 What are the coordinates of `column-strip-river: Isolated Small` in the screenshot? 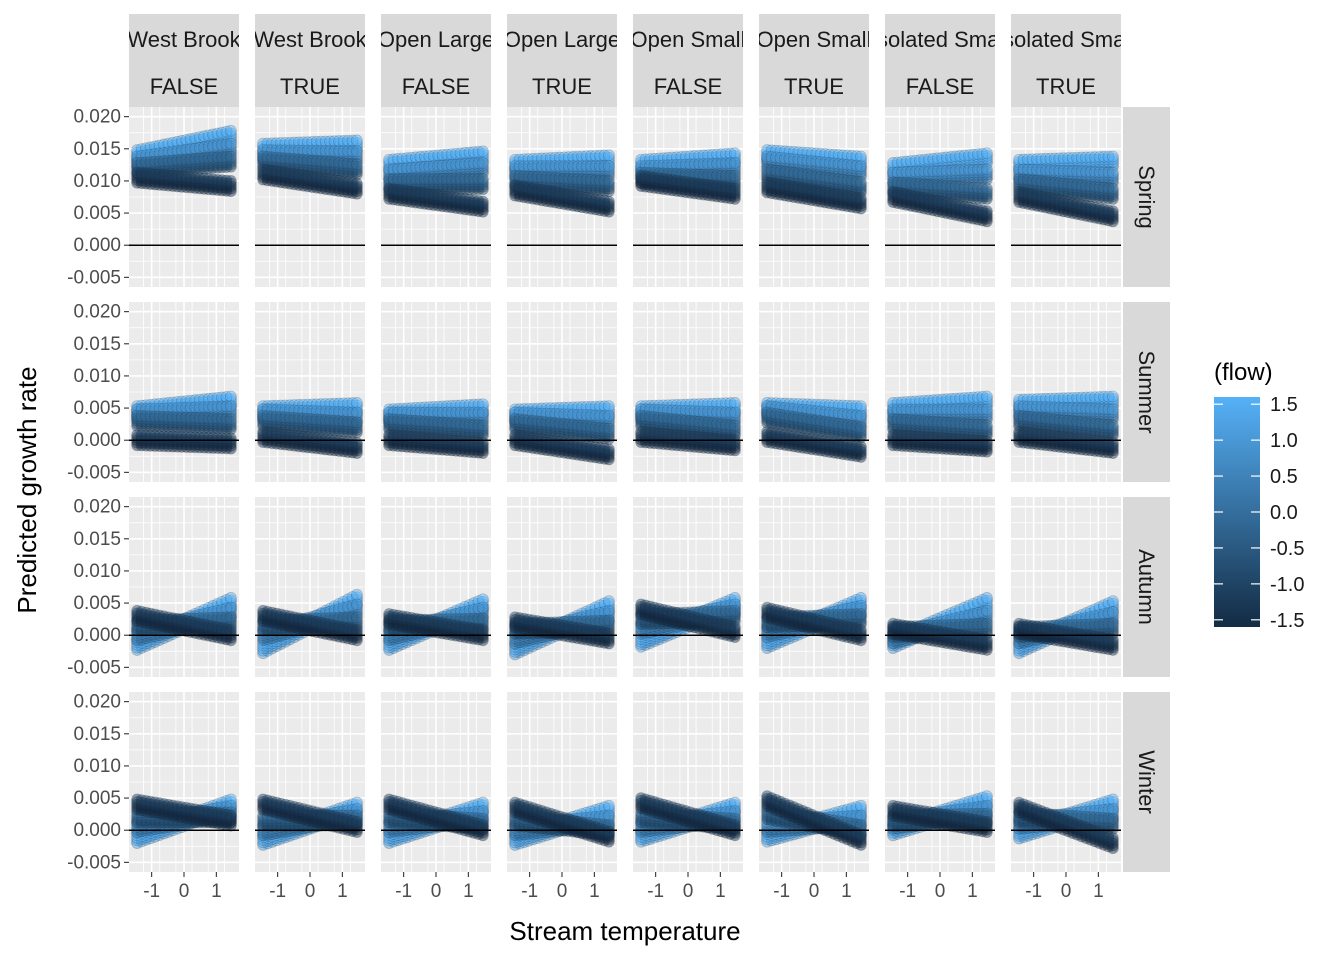 It's located at (940, 39).